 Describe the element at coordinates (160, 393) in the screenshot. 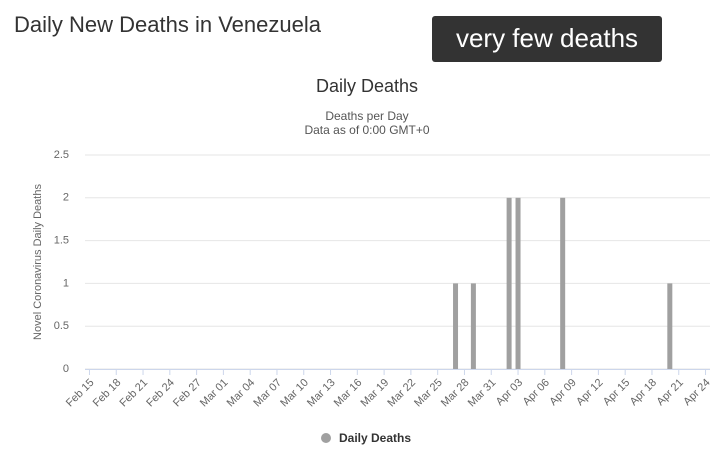

I see `x-tick-label: Feb 24` at that location.